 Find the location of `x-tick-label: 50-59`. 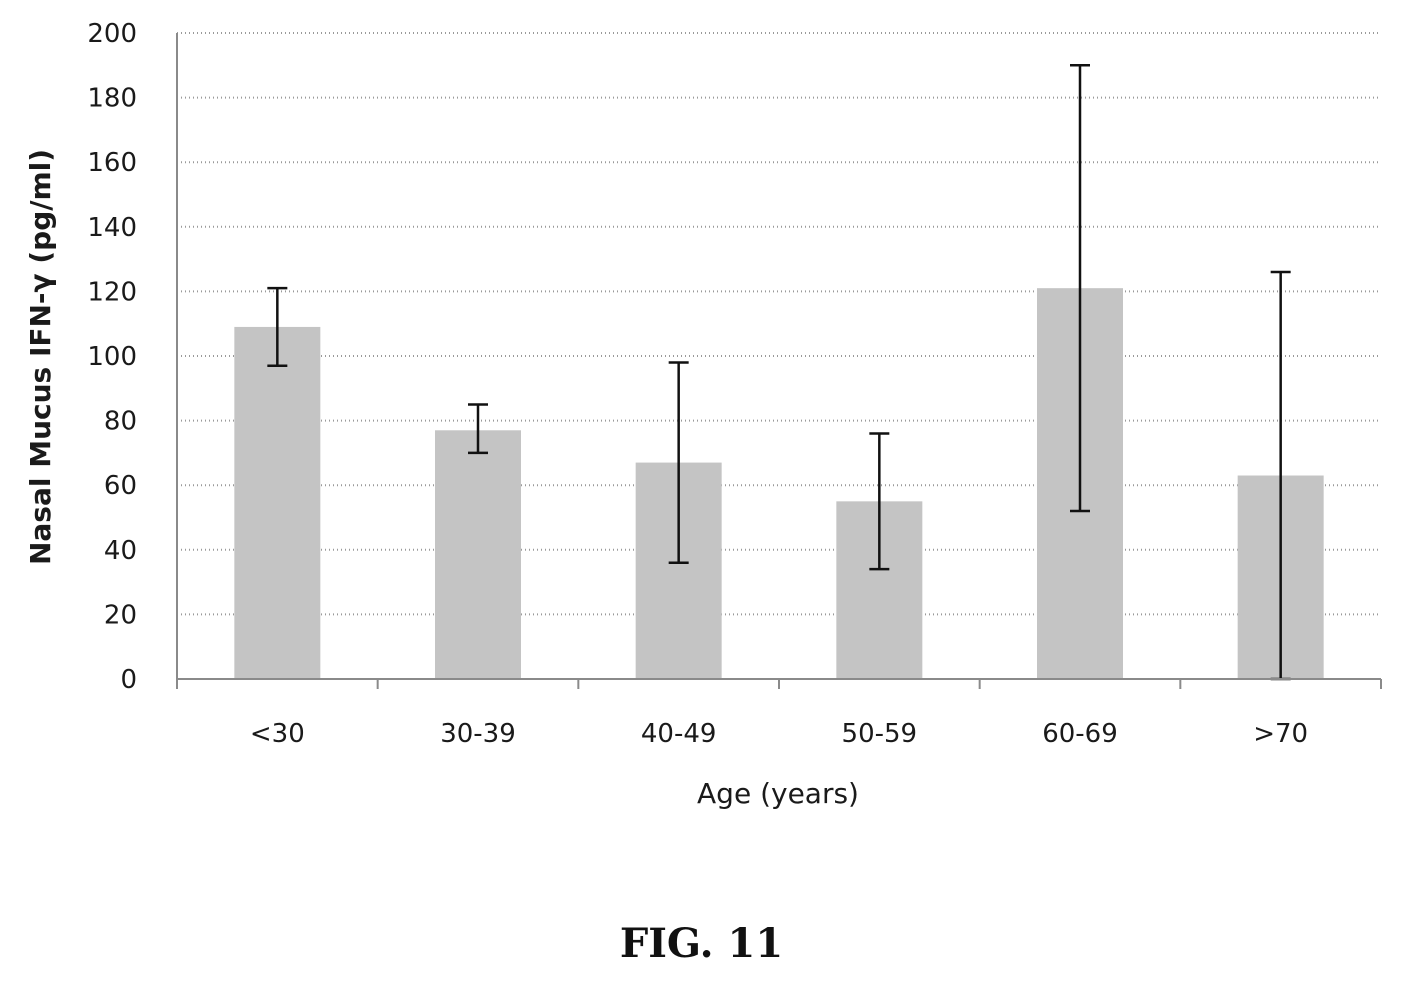

x-tick-label: 50-59 is located at coordinates (880, 734).